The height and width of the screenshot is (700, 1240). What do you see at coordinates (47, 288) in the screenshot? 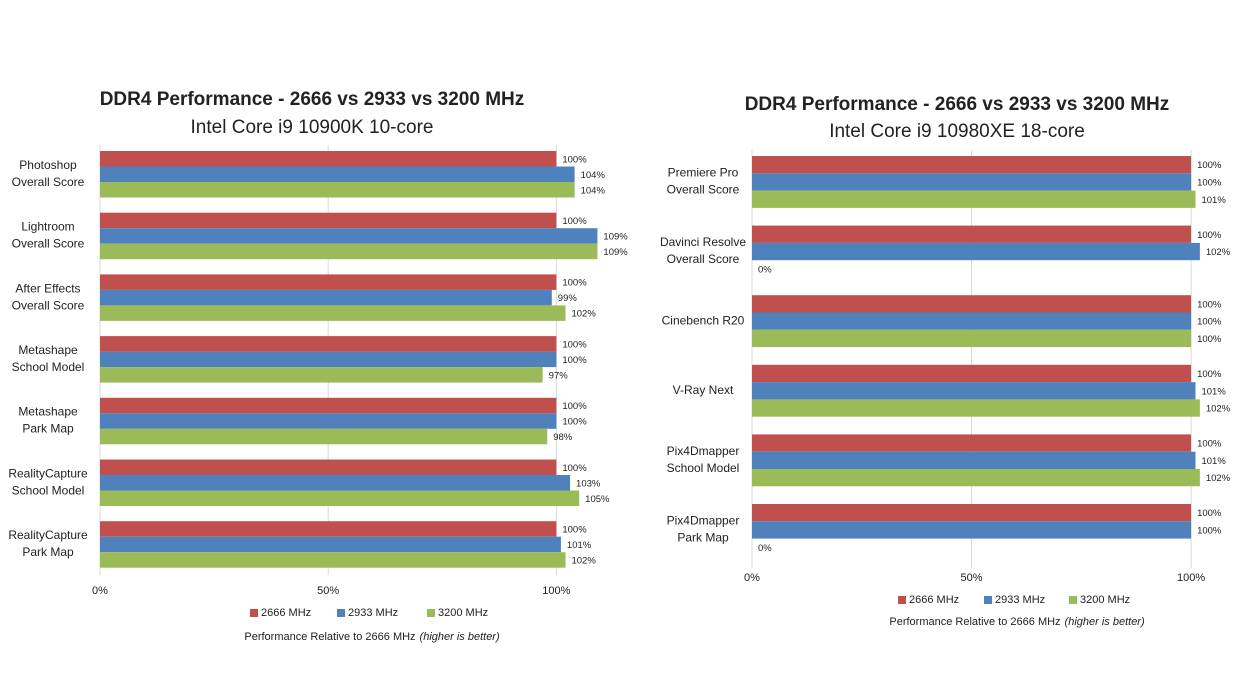
I see `category-label: After Effects` at bounding box center [47, 288].